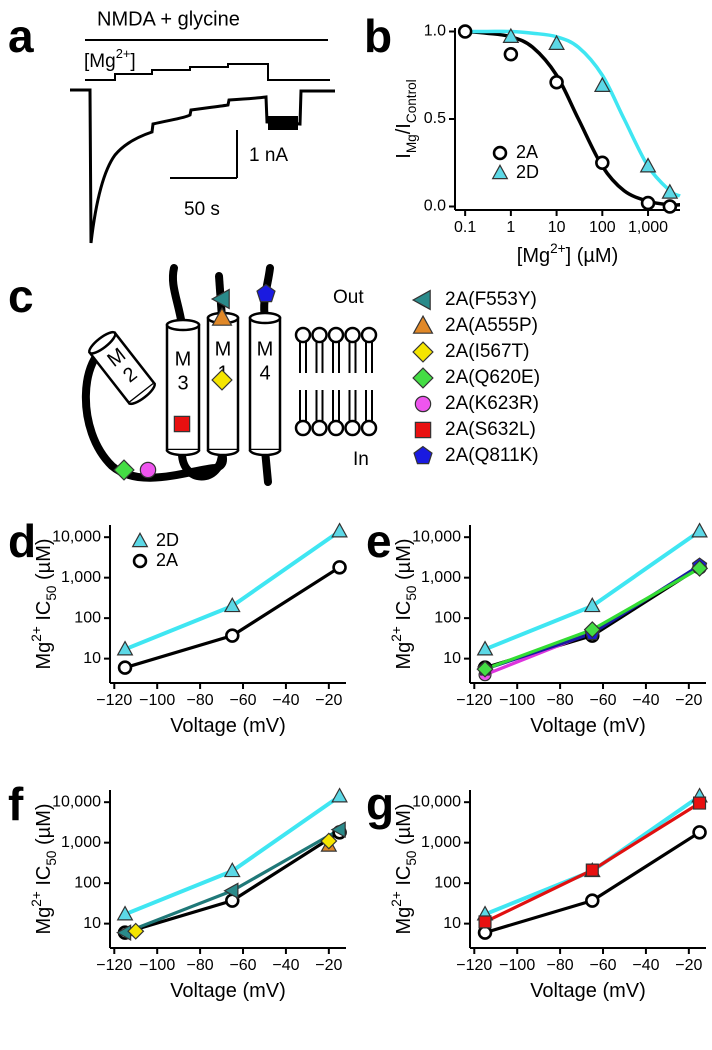 The height and width of the screenshot is (1050, 712). I want to click on legend-label: 2A(Q811K), so click(492, 455).